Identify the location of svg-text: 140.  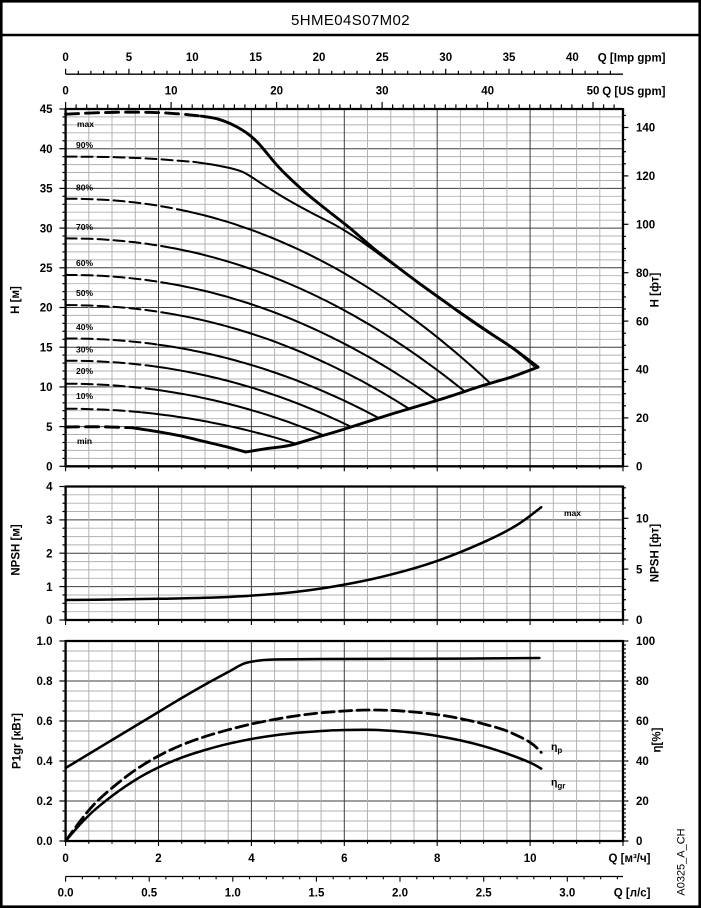
(645, 129).